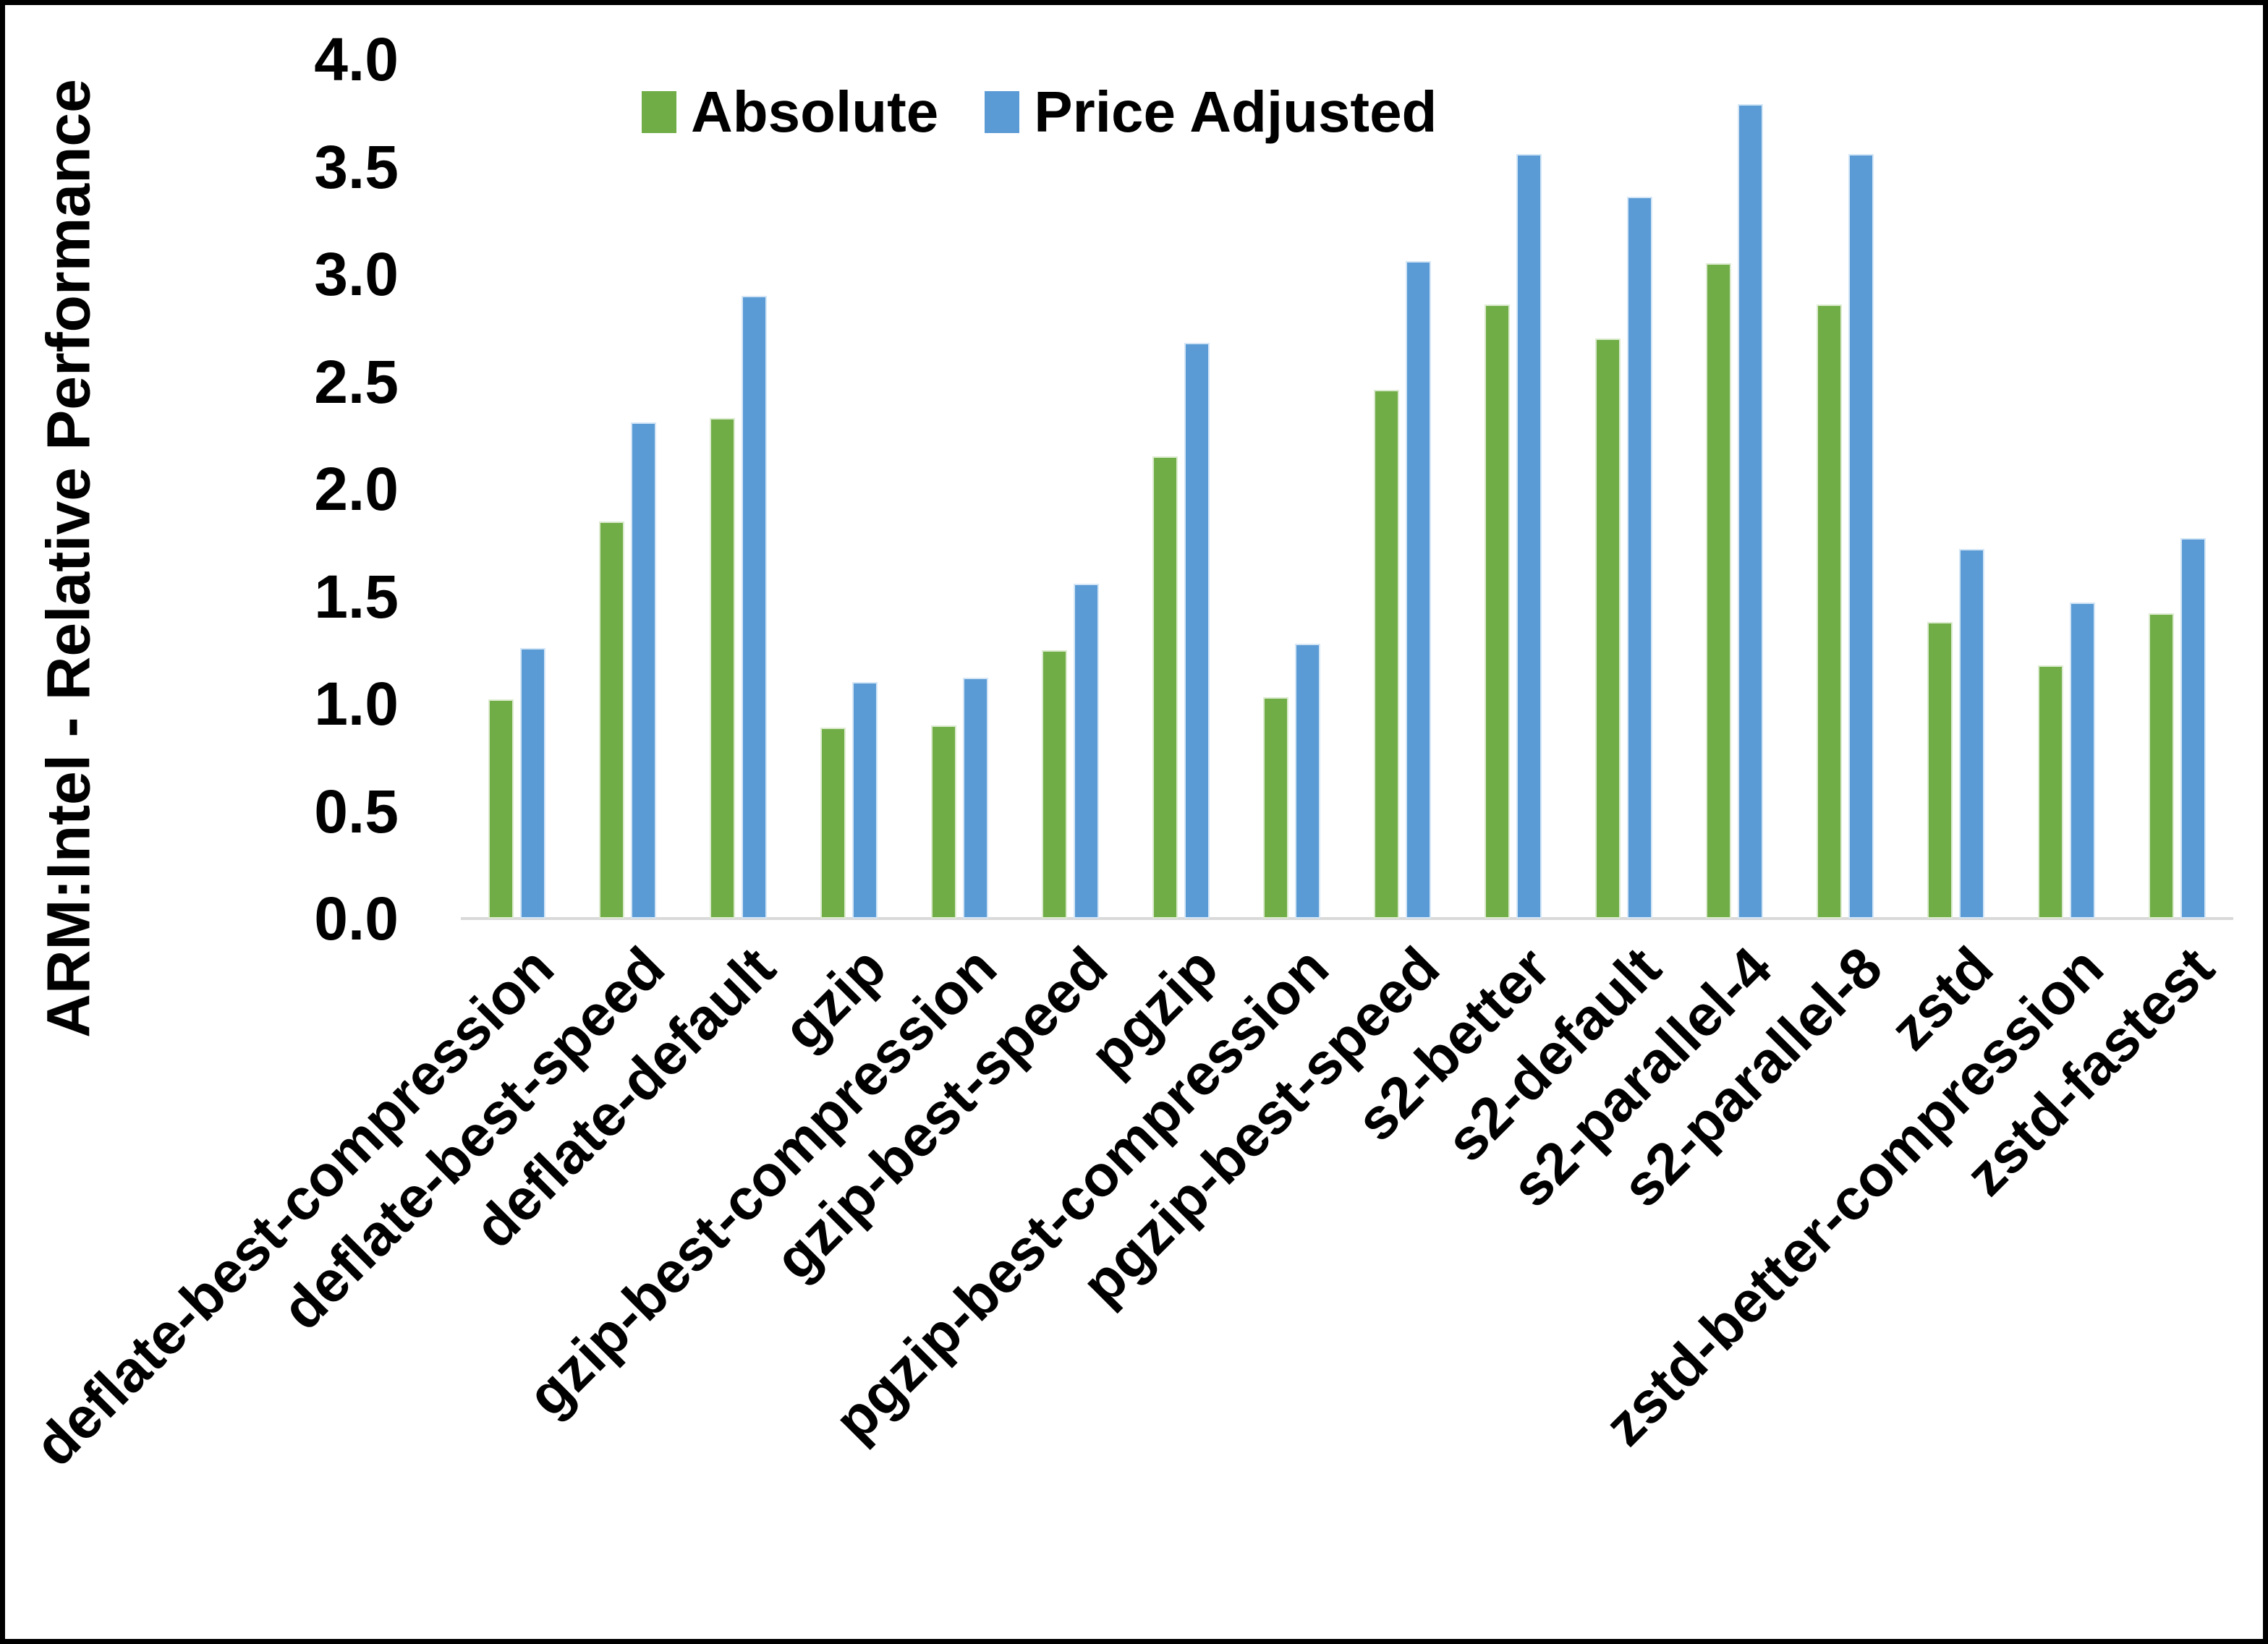 This screenshot has width=2268, height=1644. Describe the element at coordinates (815, 112) in the screenshot. I see `legend-label-absolute: Absolute` at that location.